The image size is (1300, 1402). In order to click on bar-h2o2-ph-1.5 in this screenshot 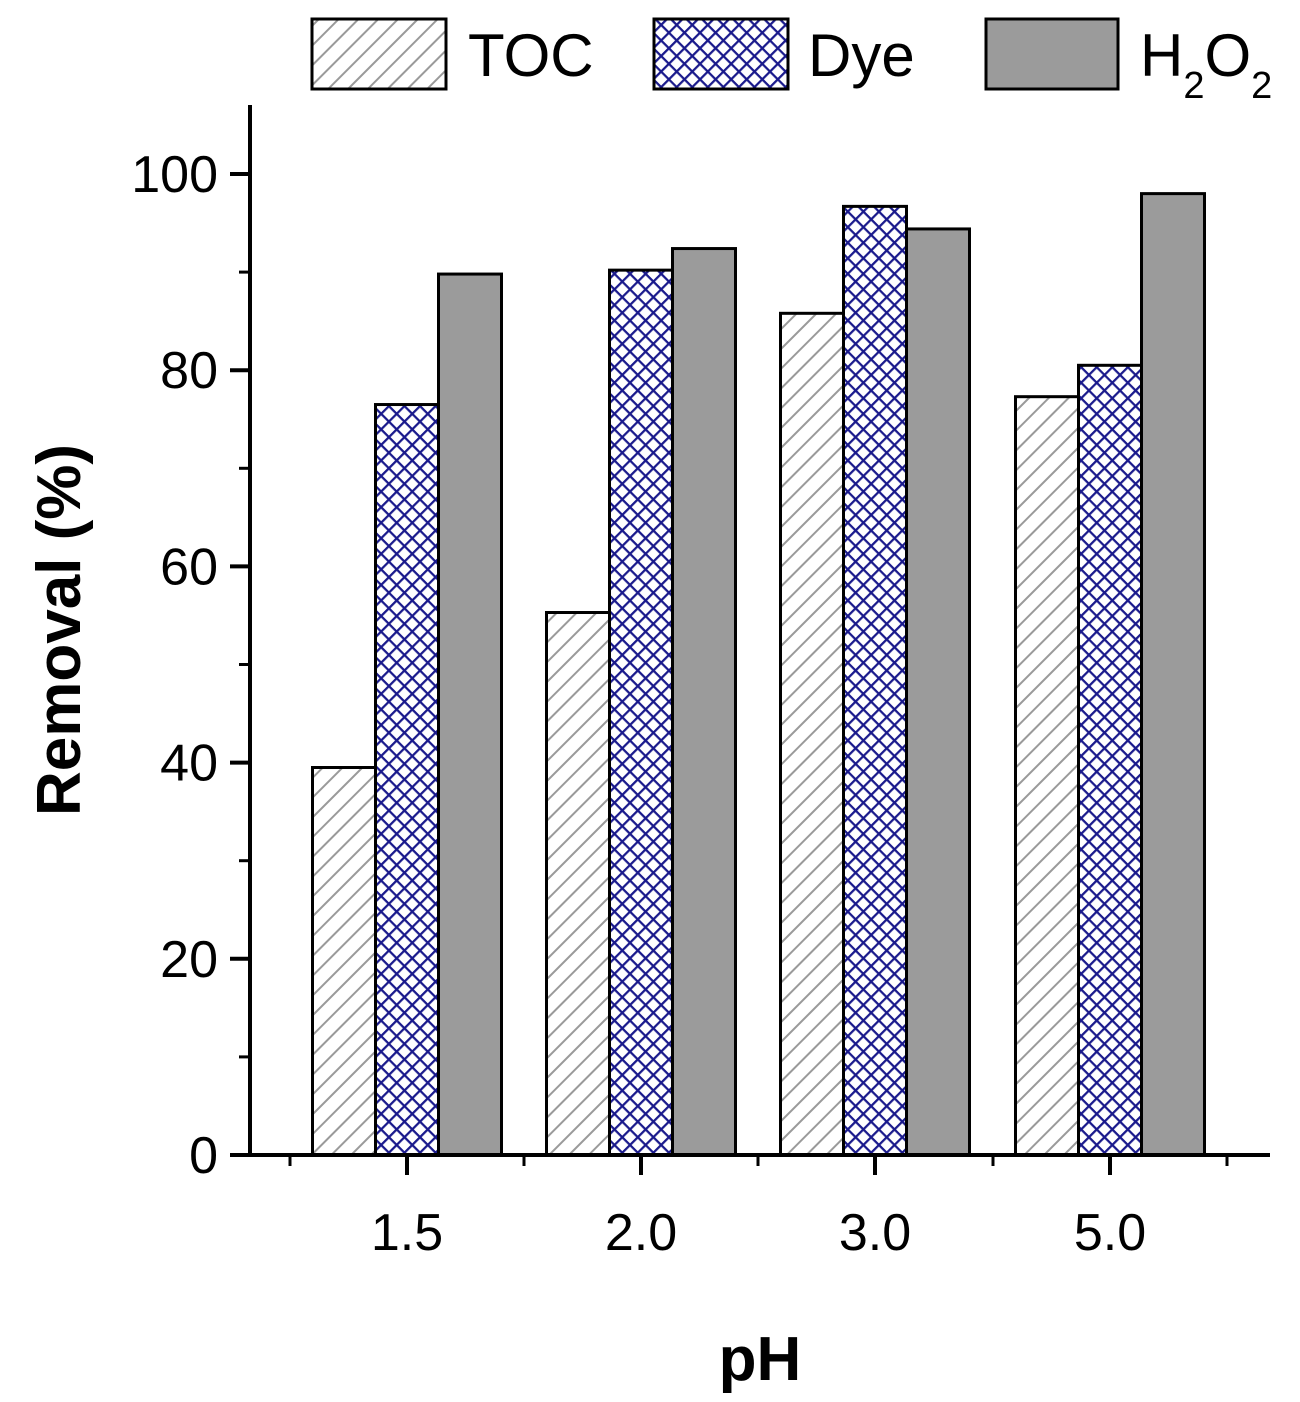, I will do `click(470, 714)`.